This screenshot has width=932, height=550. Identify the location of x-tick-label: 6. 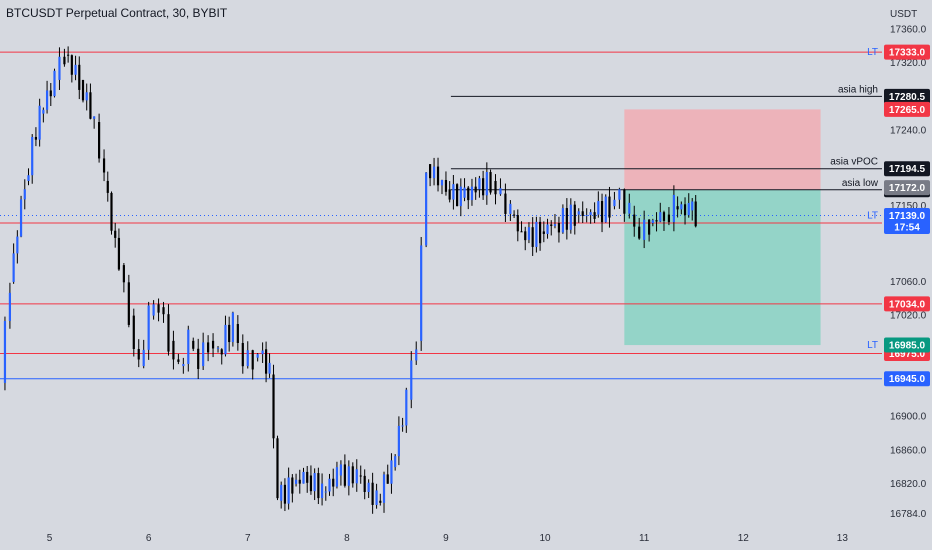
(149, 538).